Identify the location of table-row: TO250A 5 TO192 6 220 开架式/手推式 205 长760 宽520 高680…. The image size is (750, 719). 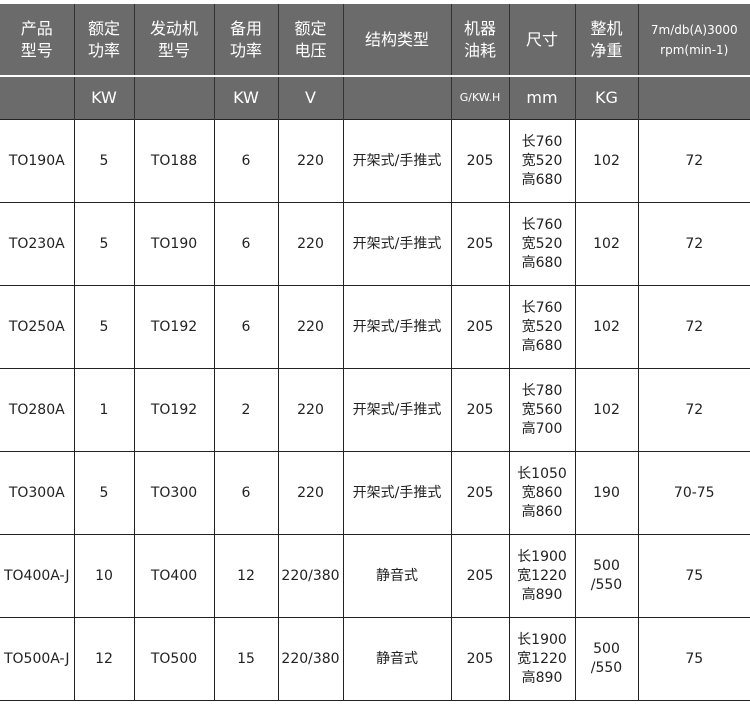
(375, 327).